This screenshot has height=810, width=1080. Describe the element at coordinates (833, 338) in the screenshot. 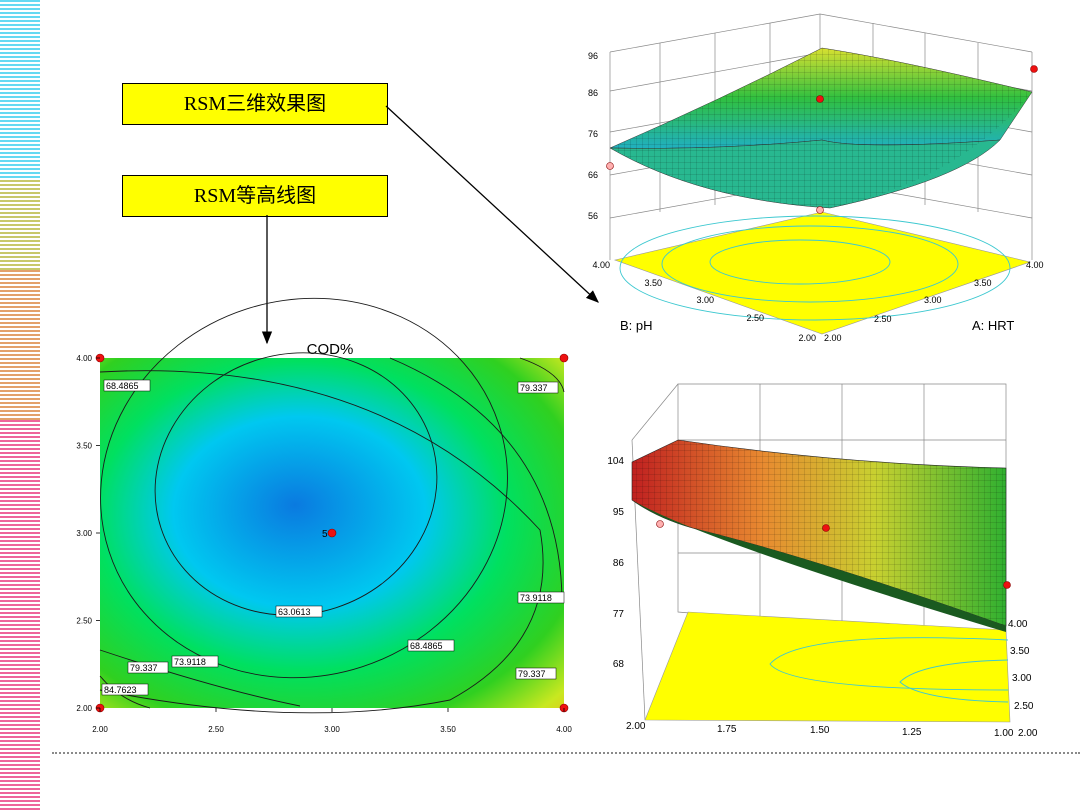

I see `surface1-x-tick-label: 2.00` at that location.